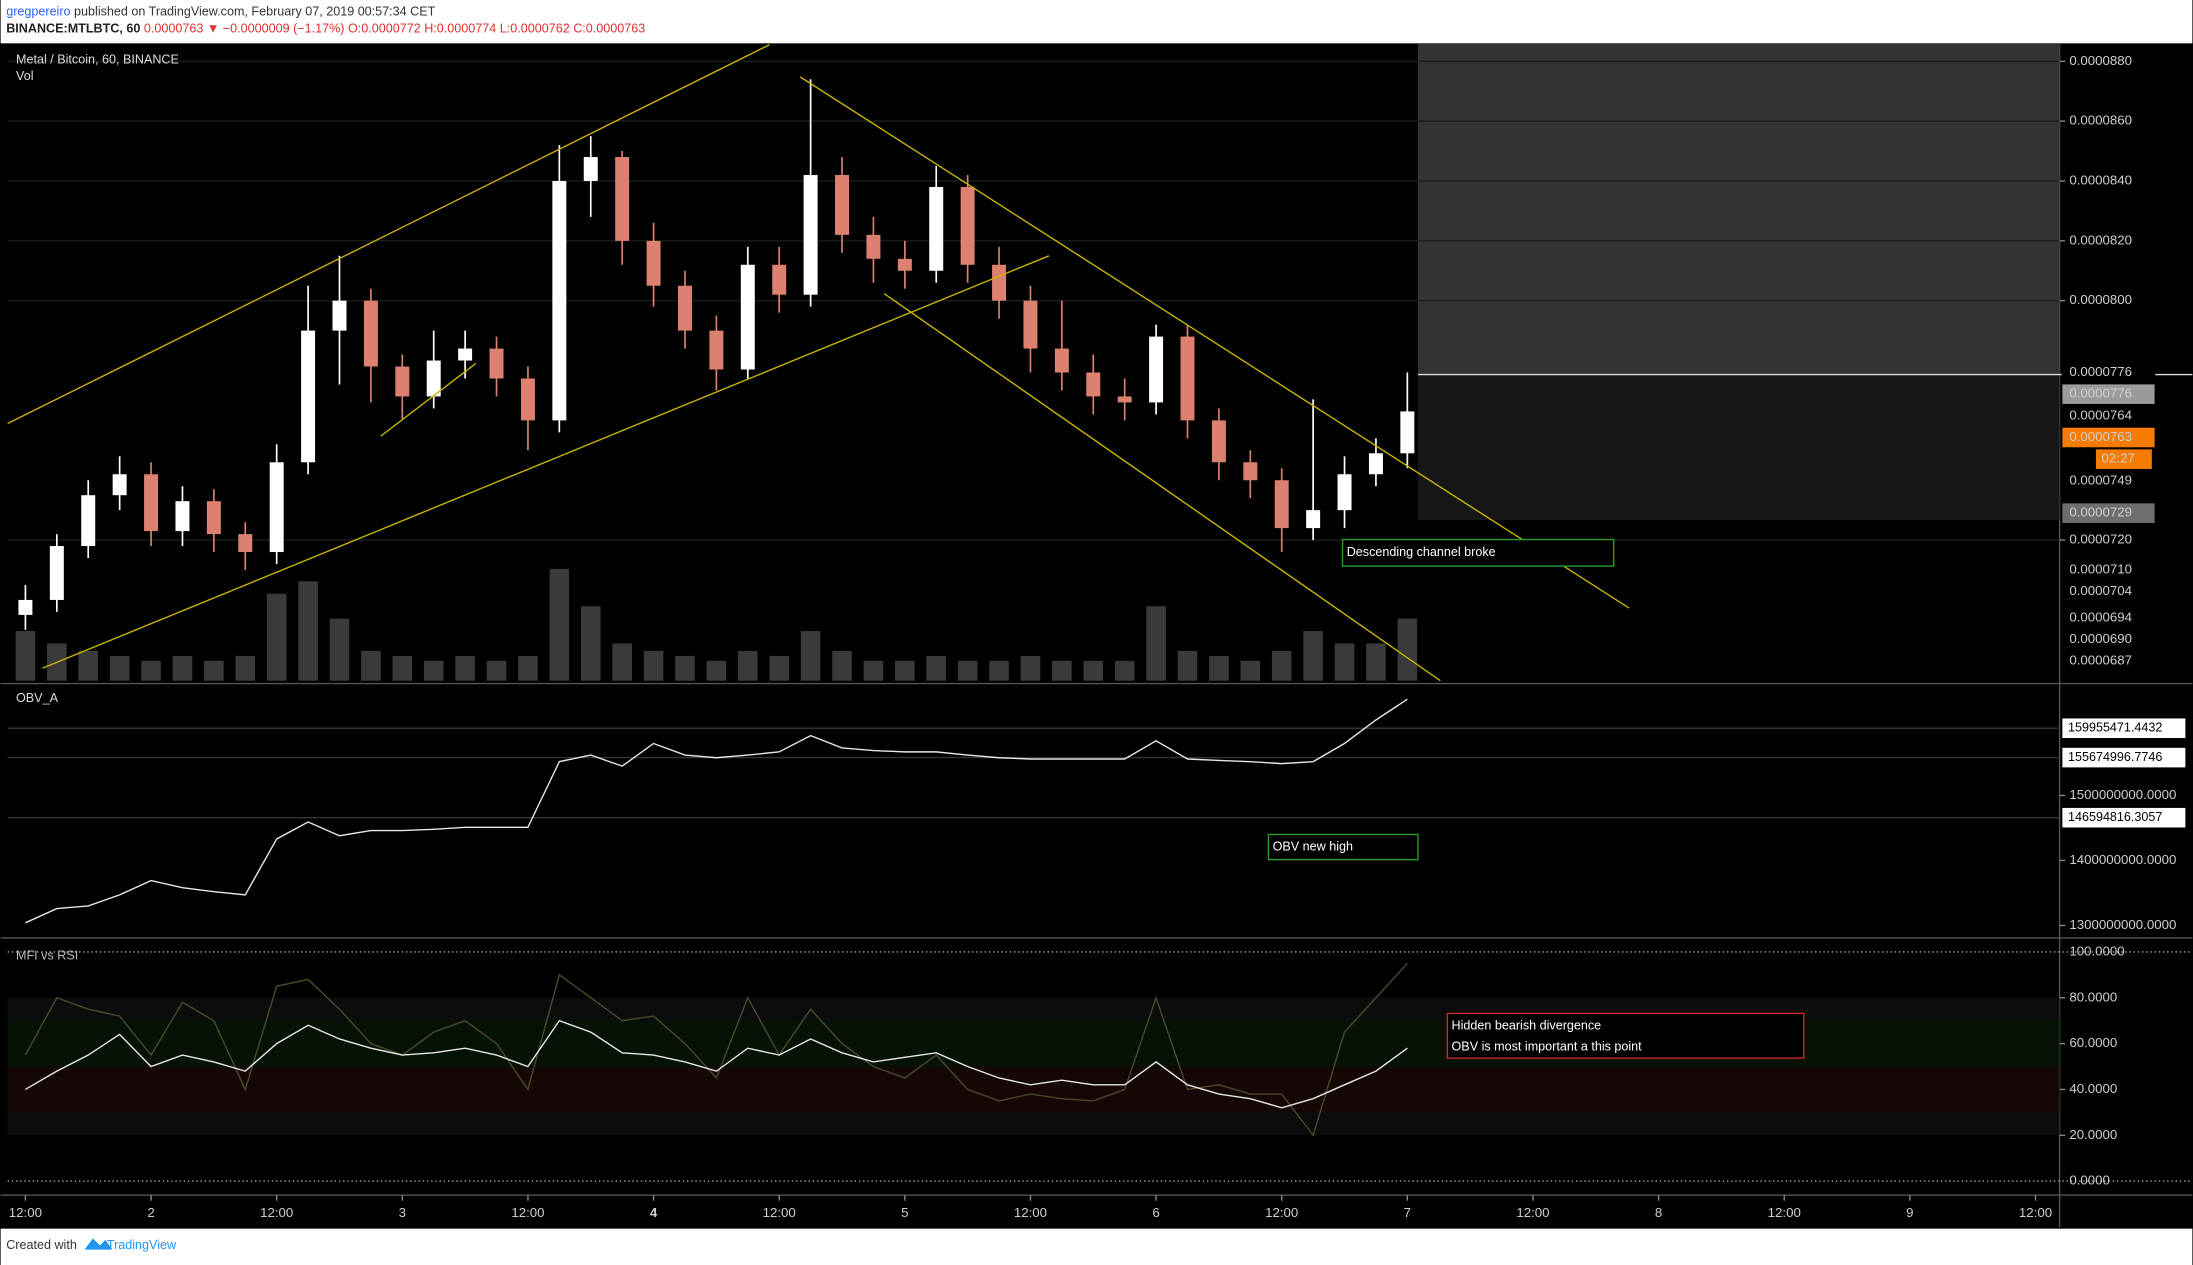 The image size is (2193, 1265). I want to click on mfi-tick-label: 60.0000, so click(2093, 1042).